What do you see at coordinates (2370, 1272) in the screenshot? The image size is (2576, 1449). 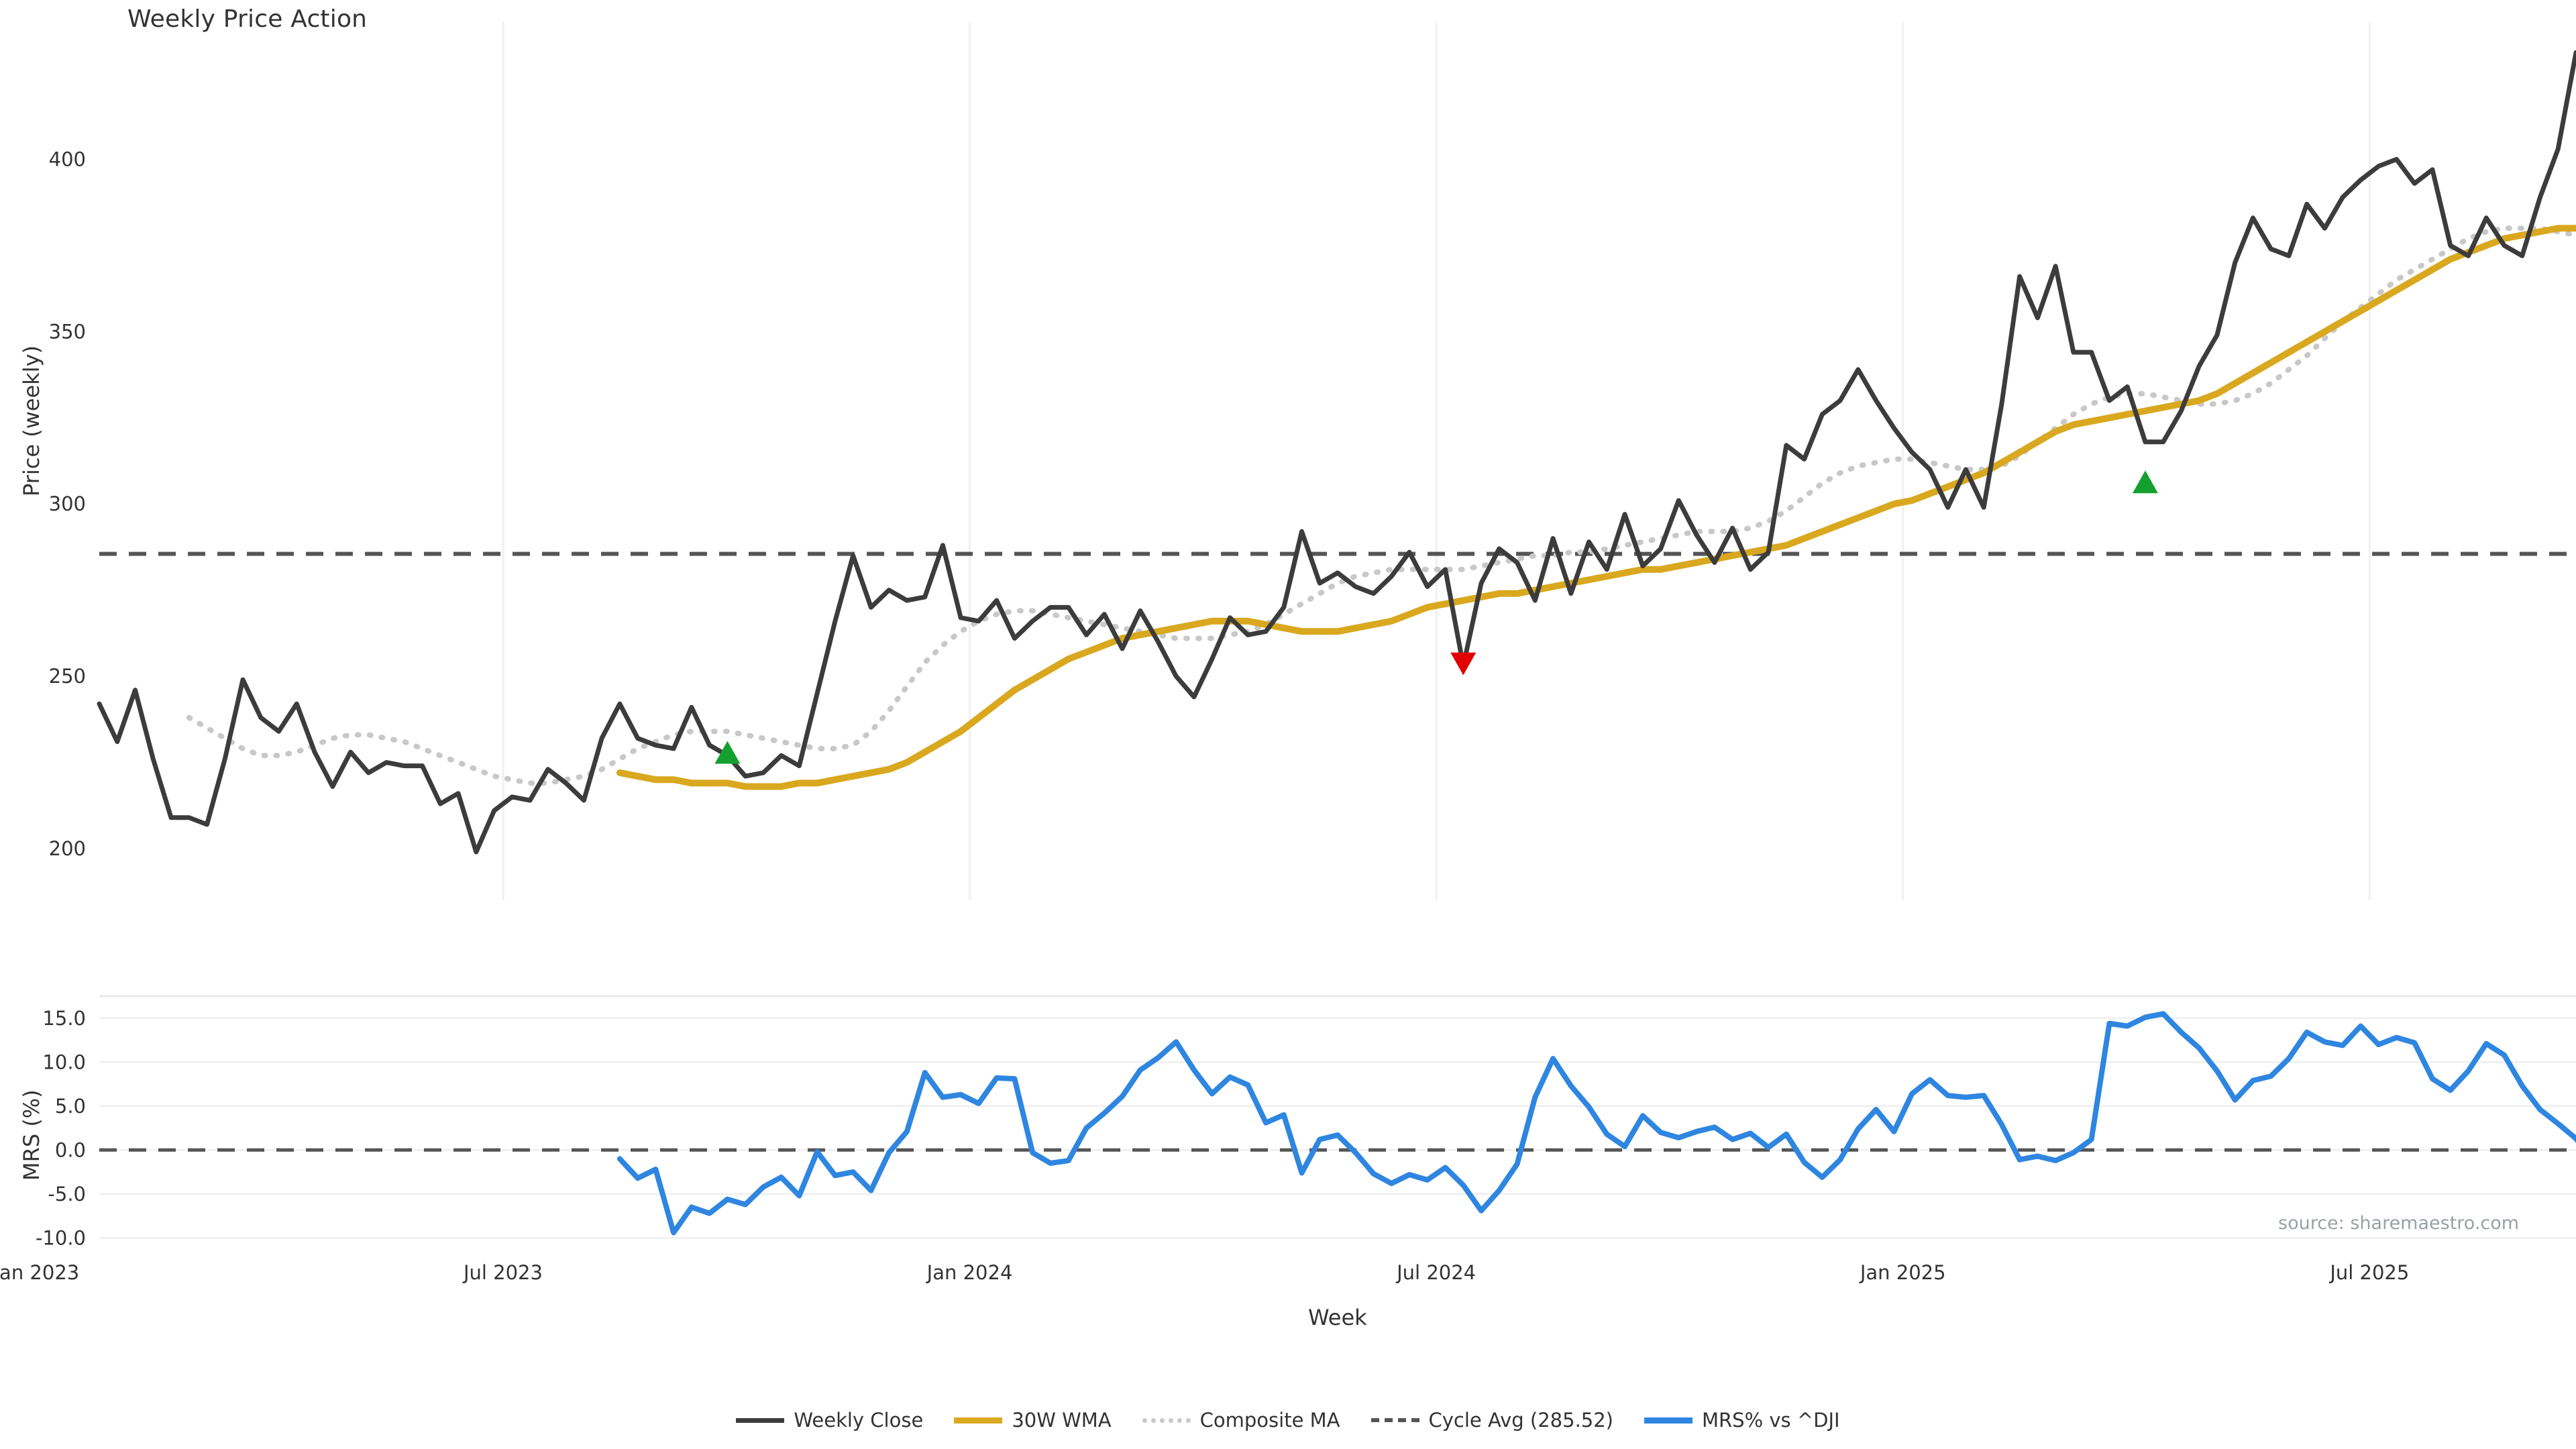 I see `x-axis-tick-label: Jul 2025` at bounding box center [2370, 1272].